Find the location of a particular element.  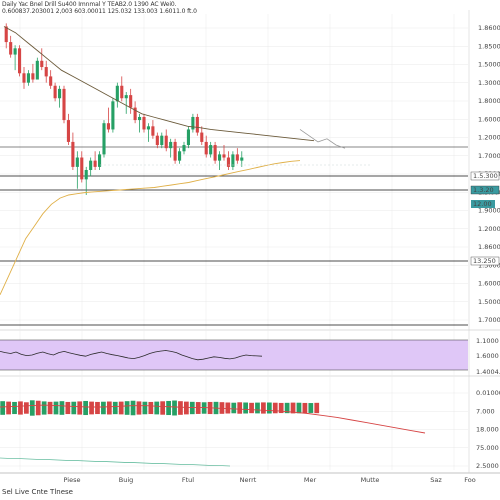

y-tick-label: 1.4004.0 is located at coordinates (488, 372).